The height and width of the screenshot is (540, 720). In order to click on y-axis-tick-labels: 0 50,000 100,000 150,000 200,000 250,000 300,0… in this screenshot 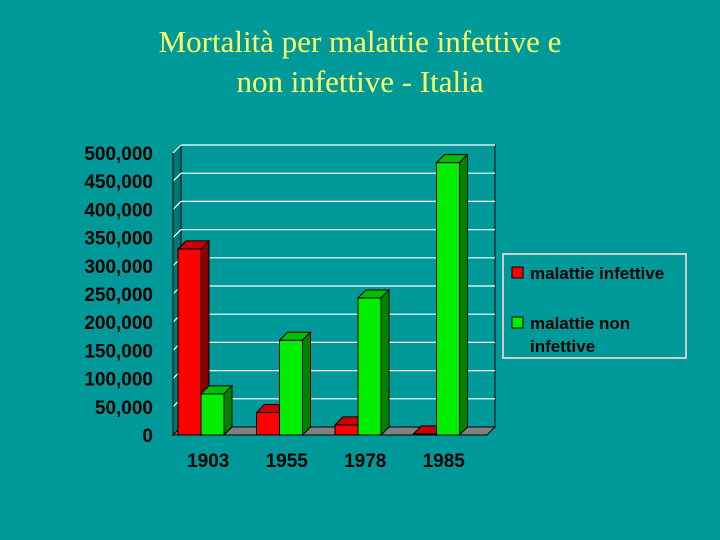, I will do `click(118, 295)`.